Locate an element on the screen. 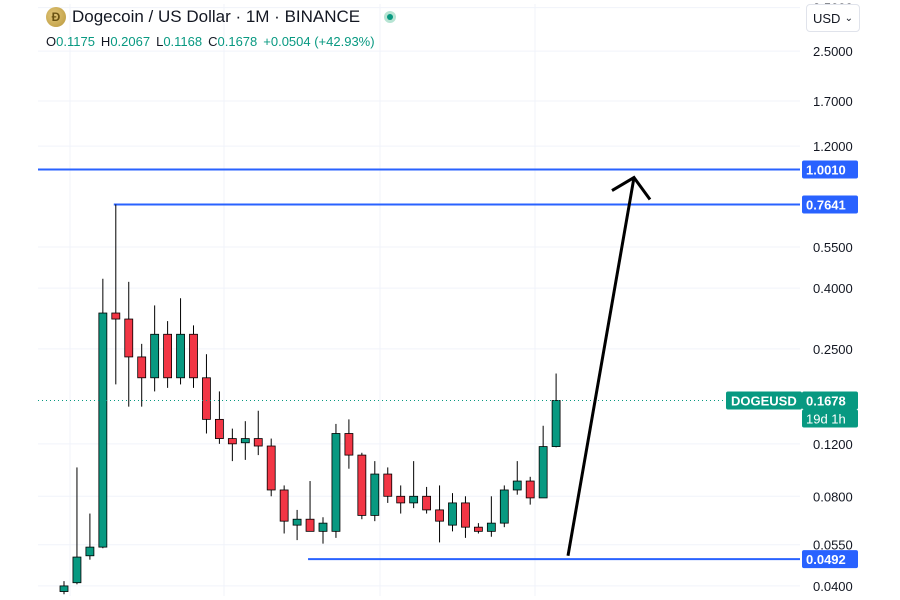 Image resolution: width=900 pixels, height=600 pixels. ohlc-close: C0.1678 is located at coordinates (233, 41).